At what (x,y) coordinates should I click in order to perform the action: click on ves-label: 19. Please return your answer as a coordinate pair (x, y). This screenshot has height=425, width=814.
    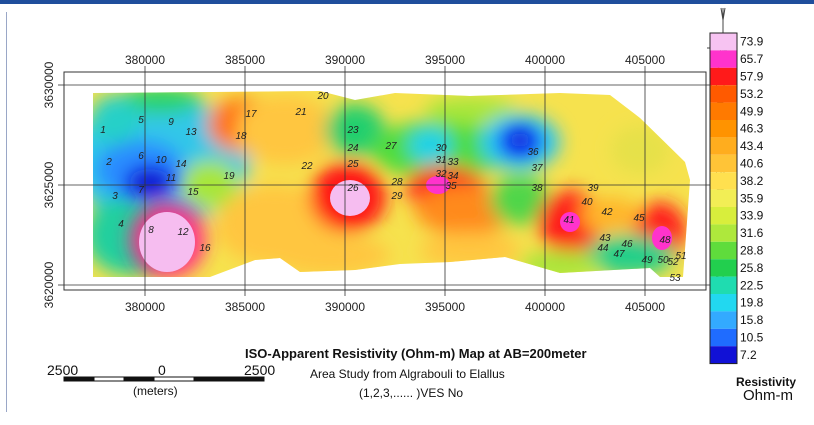
    Looking at the image, I should click on (229, 176).